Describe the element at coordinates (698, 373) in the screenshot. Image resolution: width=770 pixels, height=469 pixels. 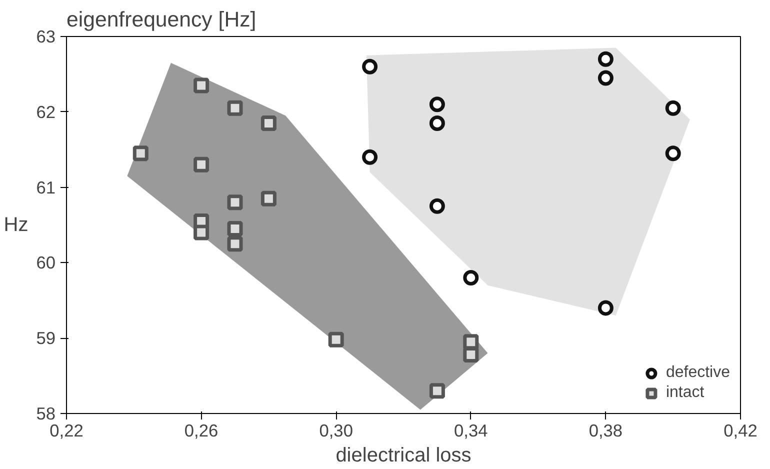
I see `legend-label: defective` at that location.